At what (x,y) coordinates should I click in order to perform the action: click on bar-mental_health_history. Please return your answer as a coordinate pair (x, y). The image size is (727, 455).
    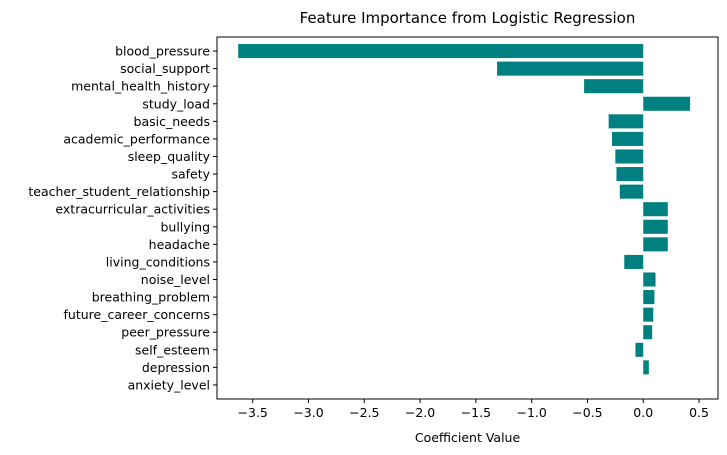
    Looking at the image, I should click on (614, 86).